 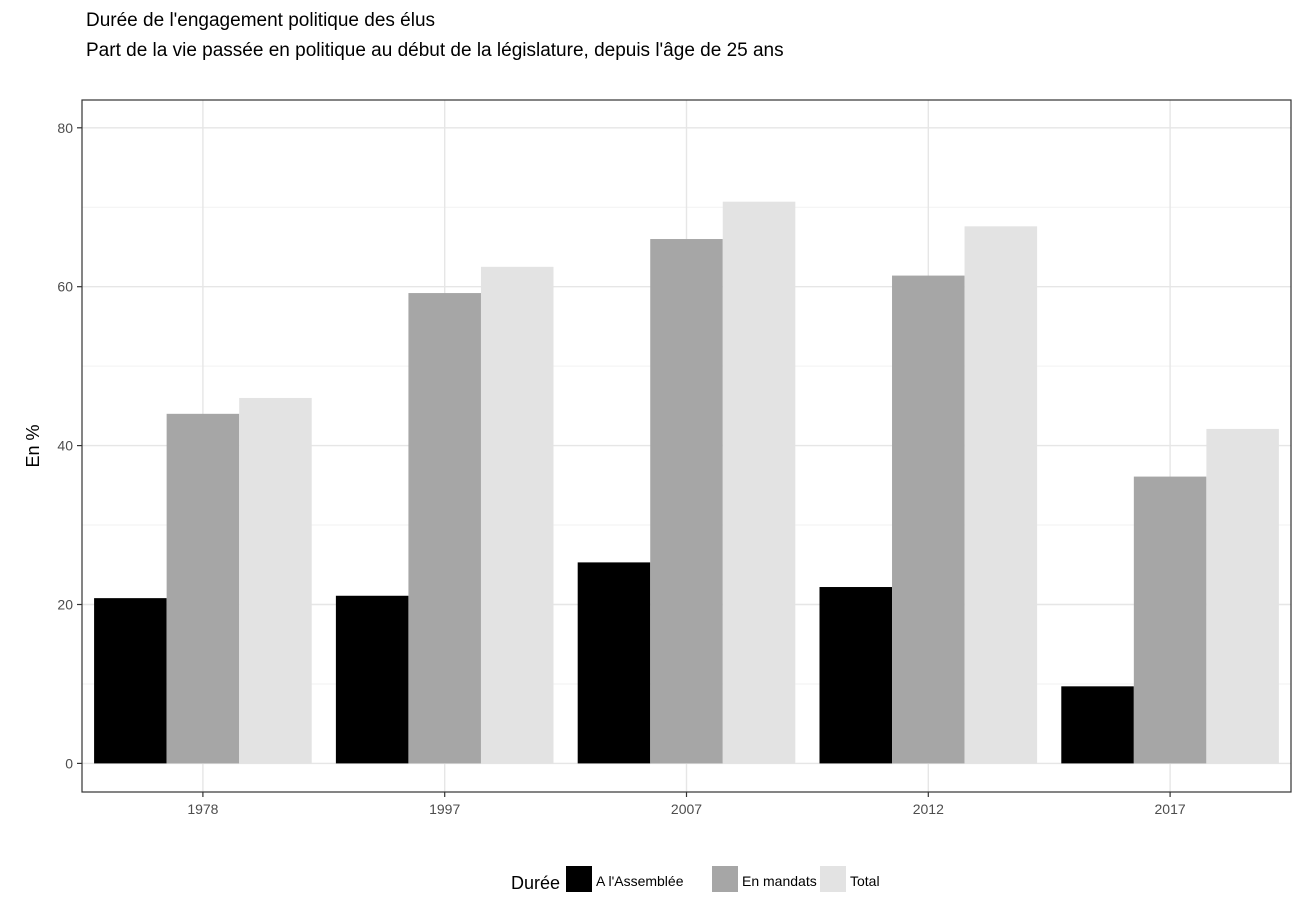 I want to click on legend-title: Durée, so click(x=535, y=883).